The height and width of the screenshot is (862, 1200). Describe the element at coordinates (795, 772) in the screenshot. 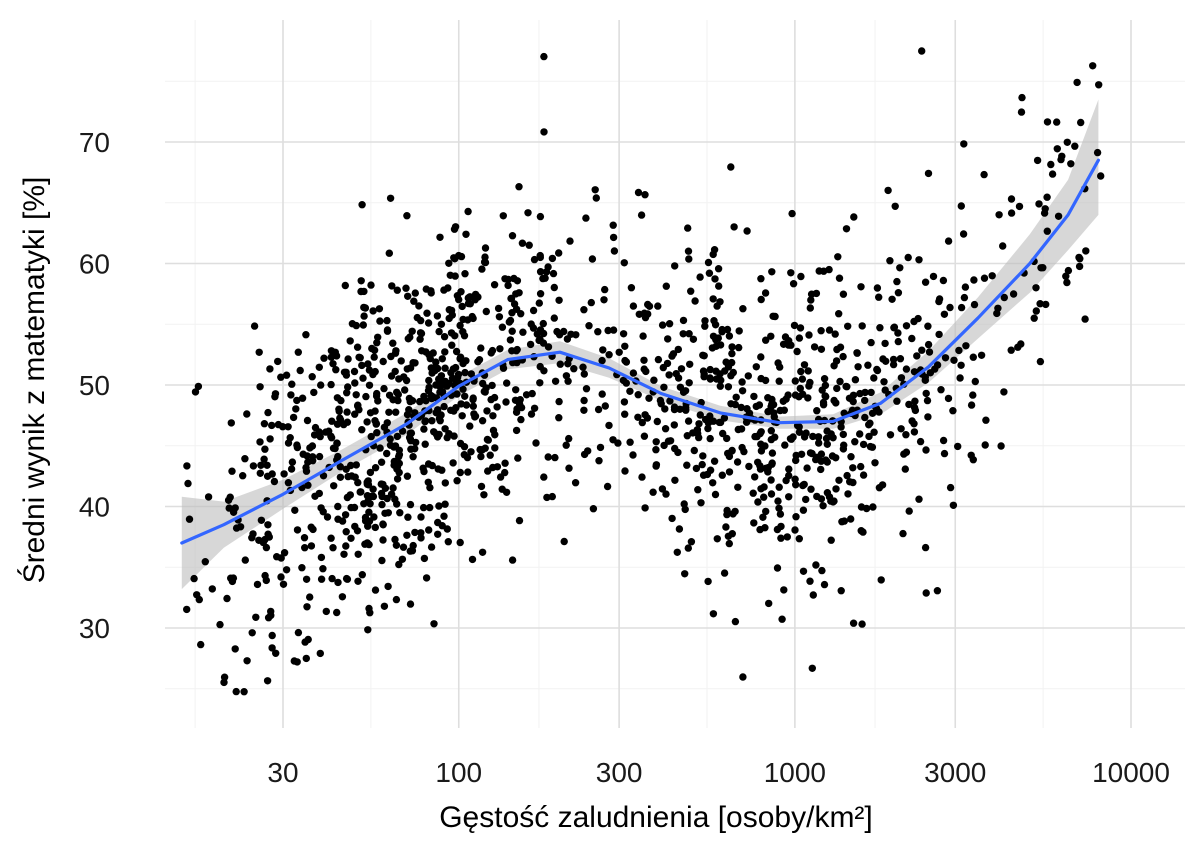

I see `x-tick-label: 1000` at that location.